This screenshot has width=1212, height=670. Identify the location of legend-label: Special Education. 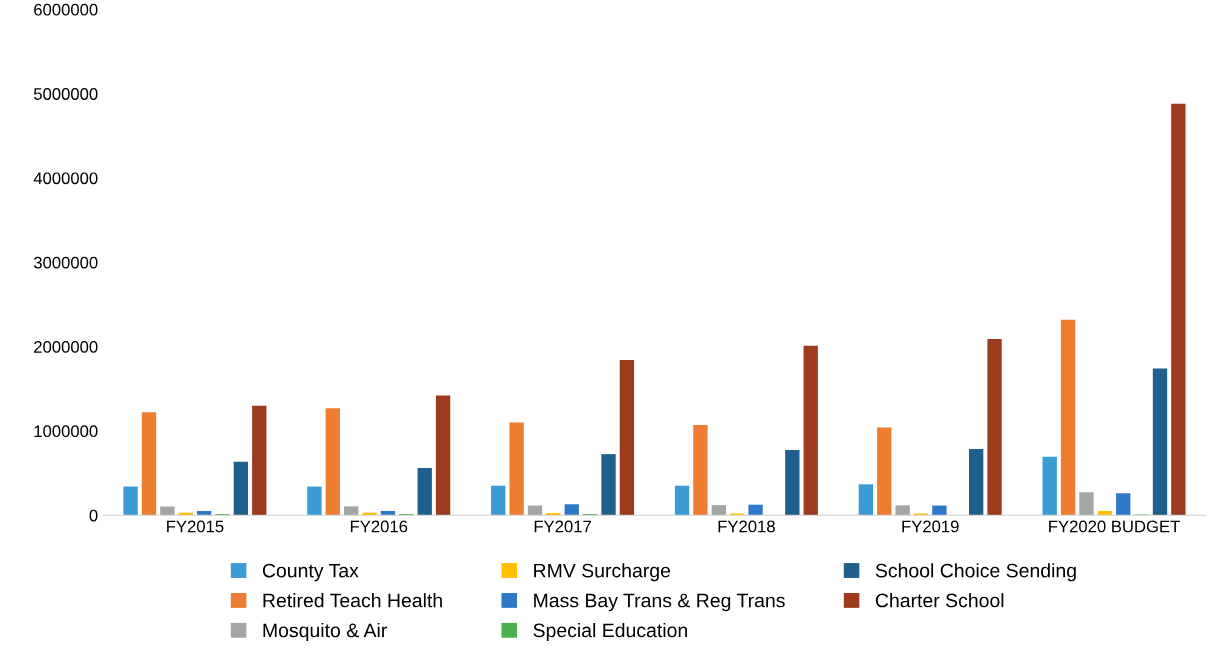
(610, 632).